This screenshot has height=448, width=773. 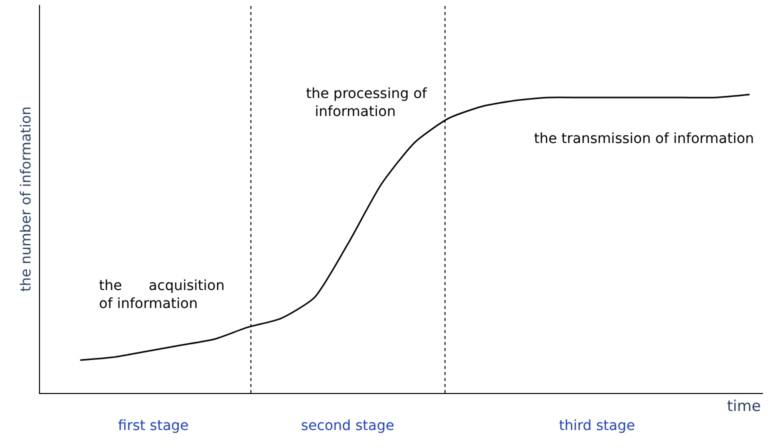 What do you see at coordinates (644, 139) in the screenshot?
I see `annotation: the transmission of information` at bounding box center [644, 139].